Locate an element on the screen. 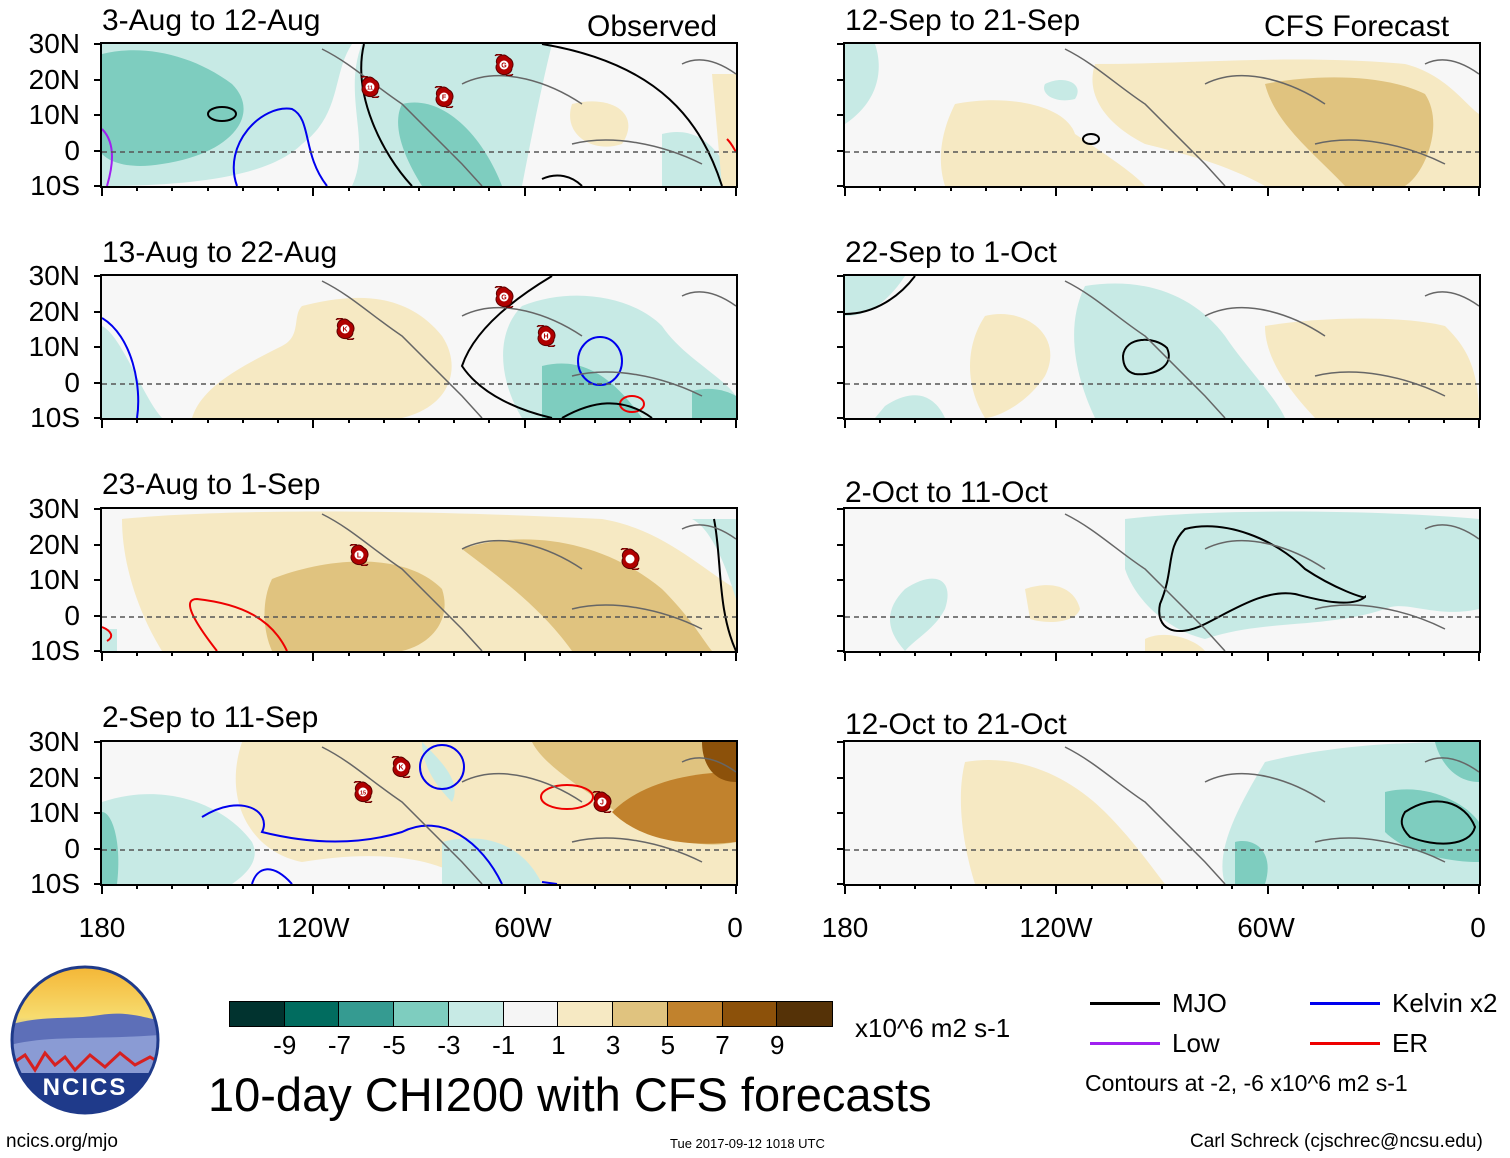 Image resolution: width=1510 pixels, height=1158 pixels. hurricane-icon: J is located at coordinates (602, 802).